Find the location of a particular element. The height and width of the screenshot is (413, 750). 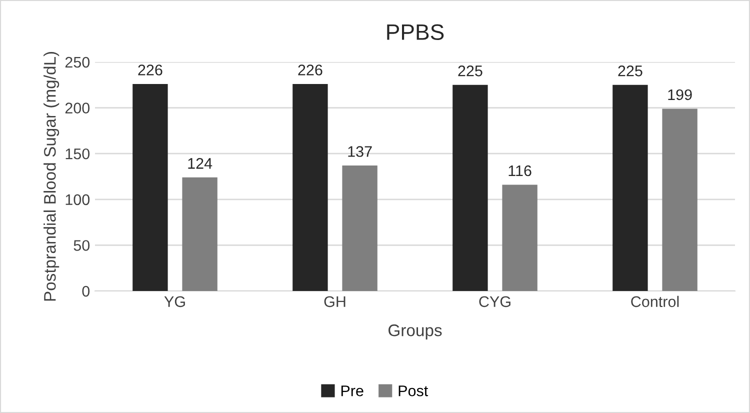

x-axis-title: Groups is located at coordinates (415, 332).